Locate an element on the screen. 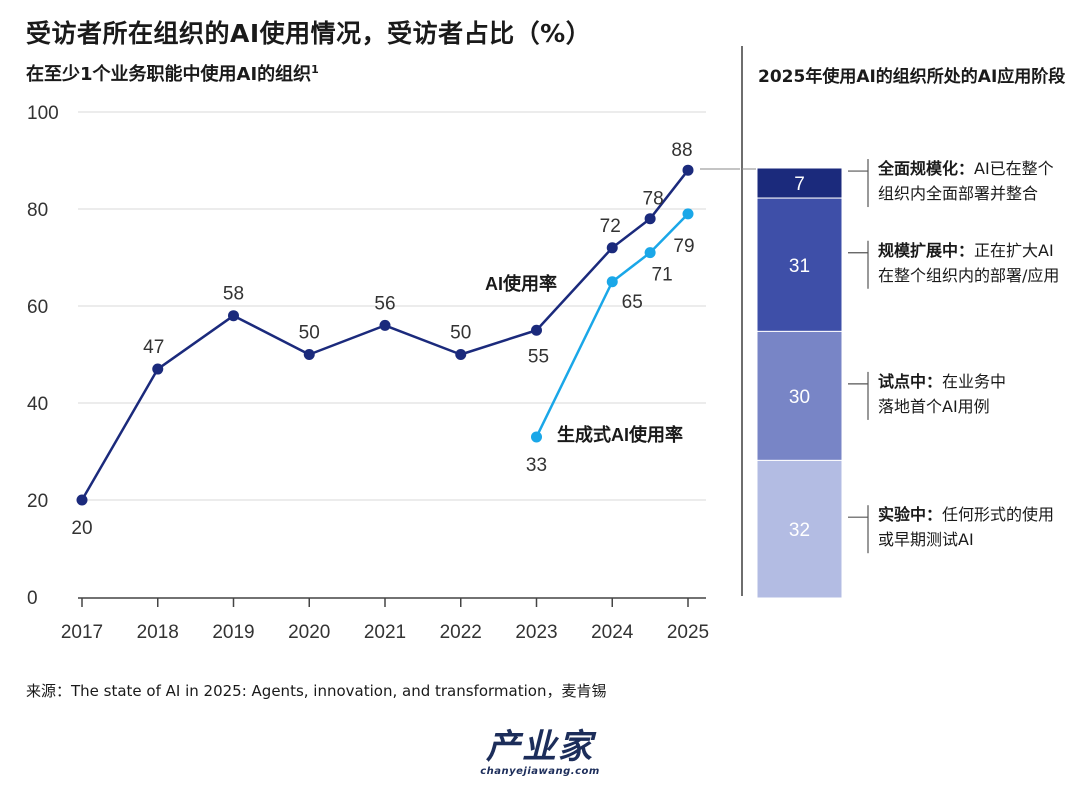 This screenshot has width=1080, height=810. y-tick-label: 0 is located at coordinates (32, 598).